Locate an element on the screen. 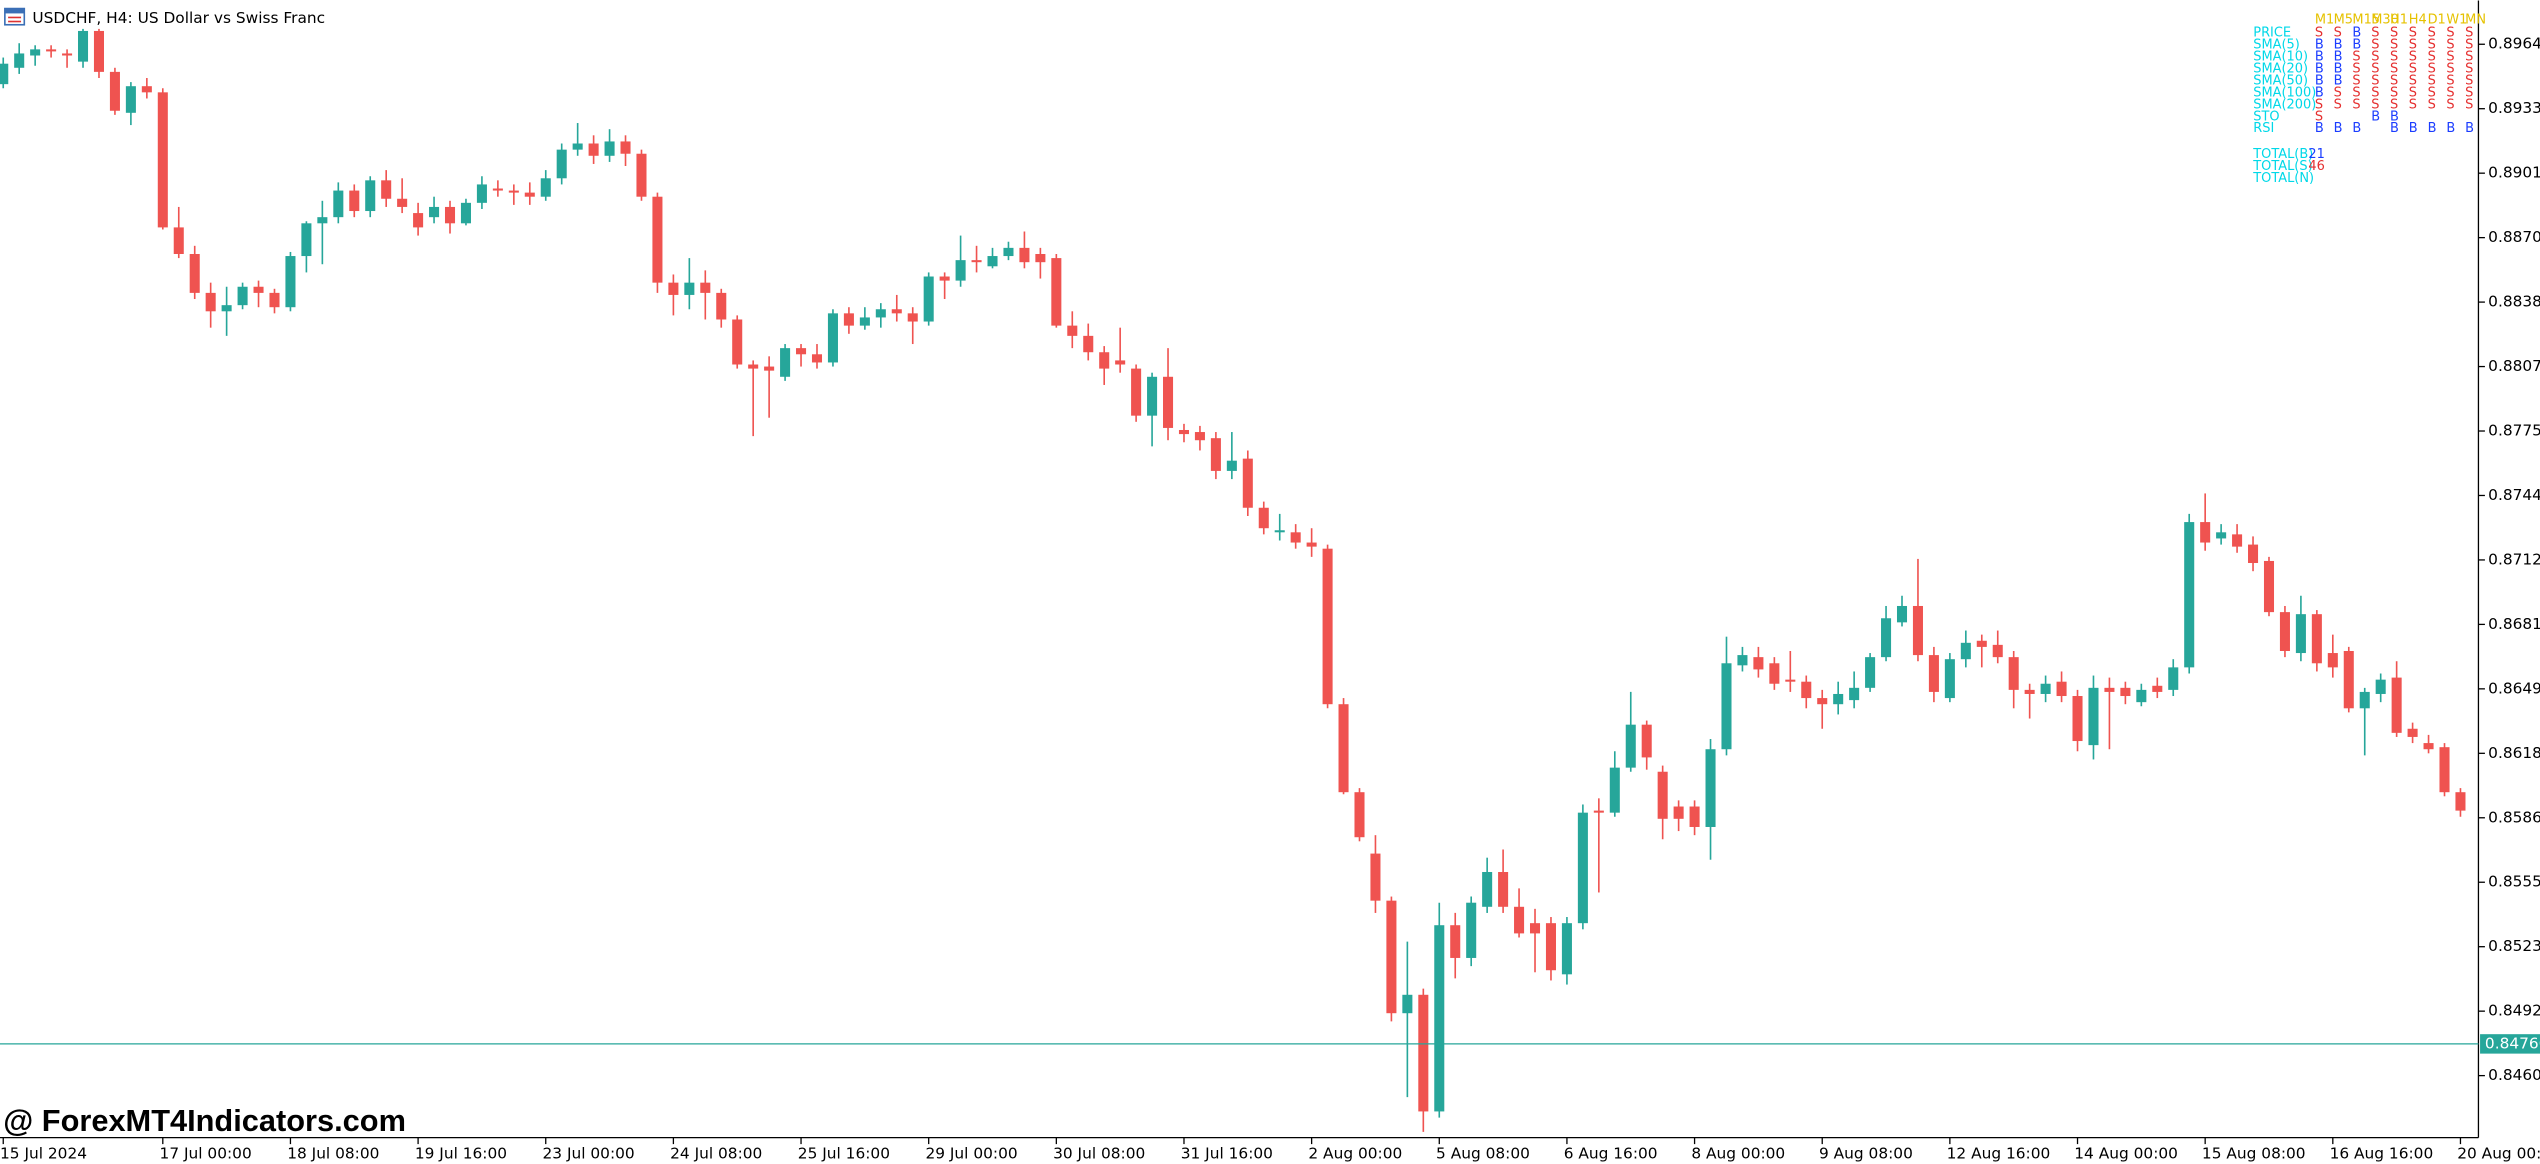 The image size is (2540, 1164). panel-column-header: M30 is located at coordinates (2385, 19).